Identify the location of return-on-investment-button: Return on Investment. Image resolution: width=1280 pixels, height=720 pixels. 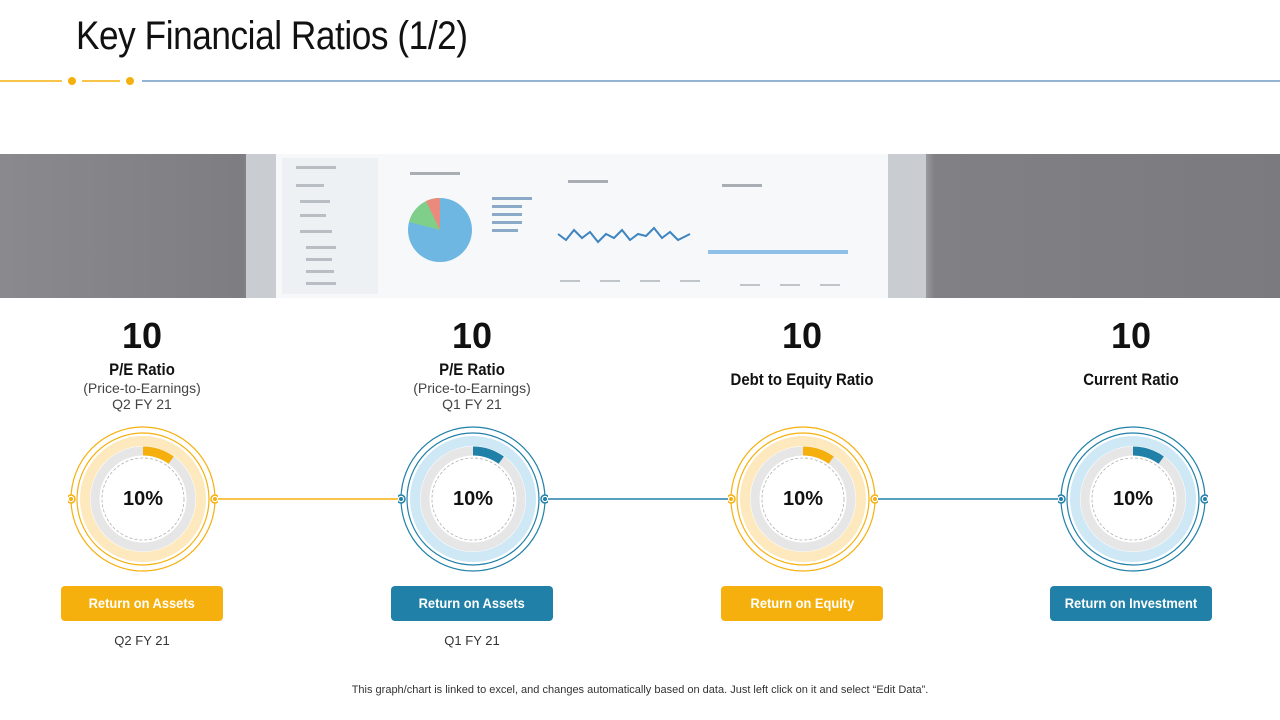
(1131, 603).